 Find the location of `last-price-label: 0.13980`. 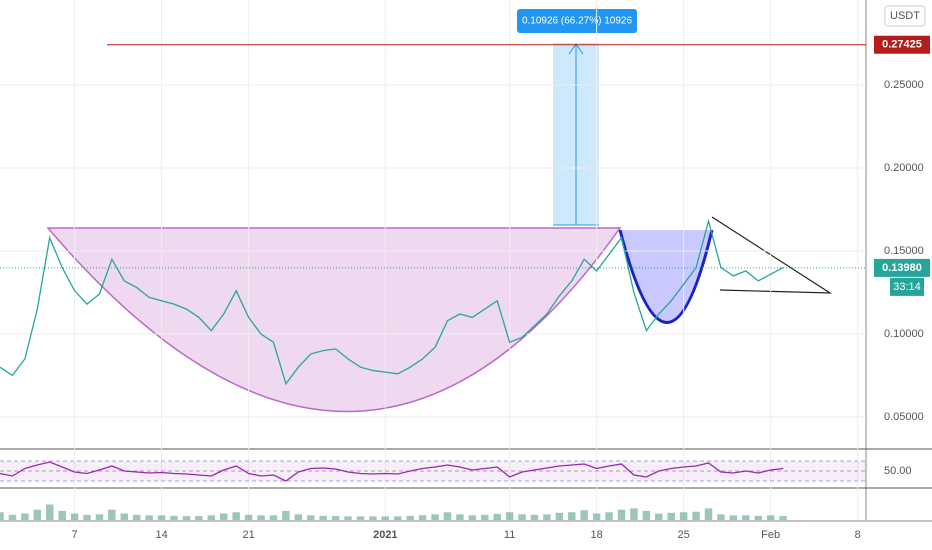

last-price-label: 0.13980 is located at coordinates (902, 268).